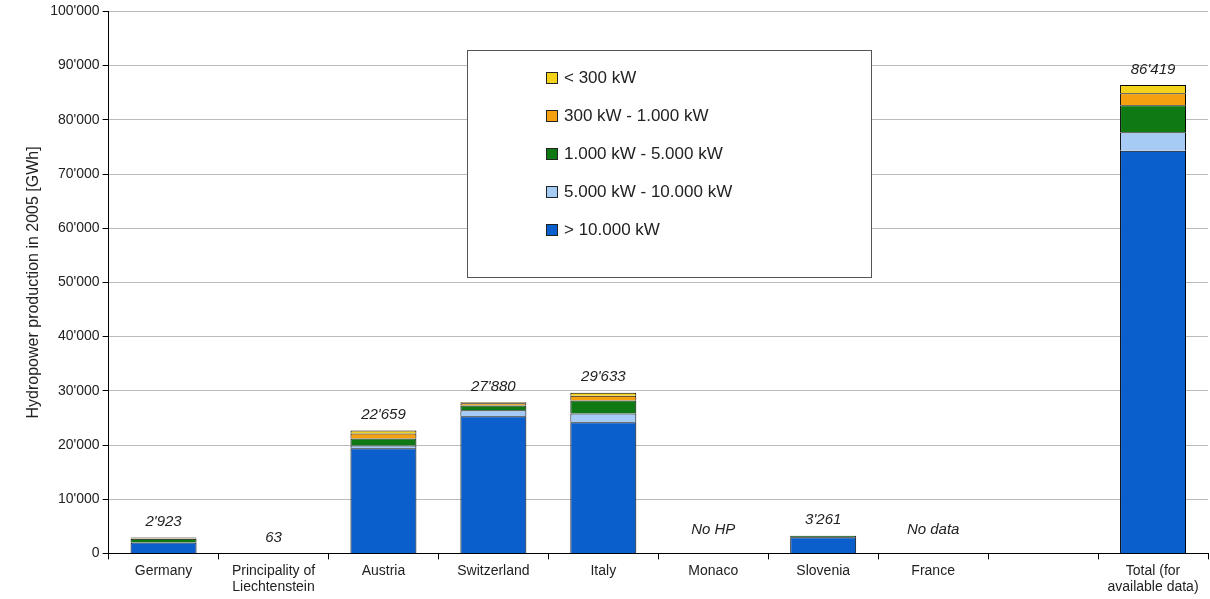 This screenshot has height=599, width=1210. I want to click on total-label: 27'880, so click(493, 385).